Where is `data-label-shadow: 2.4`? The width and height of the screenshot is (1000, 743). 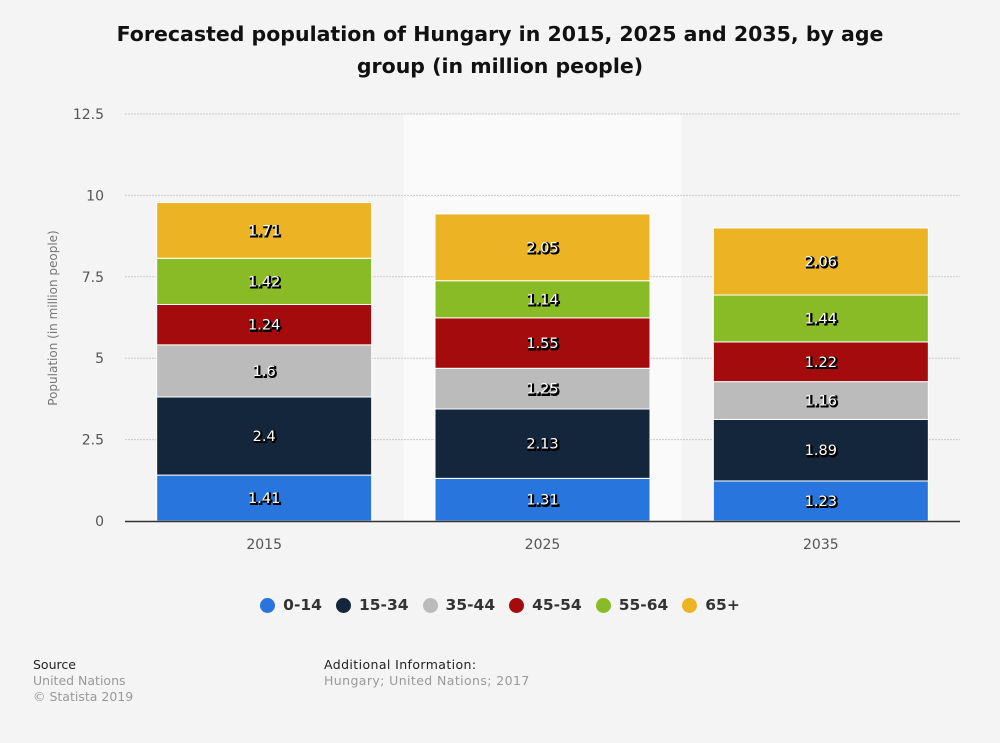
data-label-shadow: 2.4 is located at coordinates (265, 438).